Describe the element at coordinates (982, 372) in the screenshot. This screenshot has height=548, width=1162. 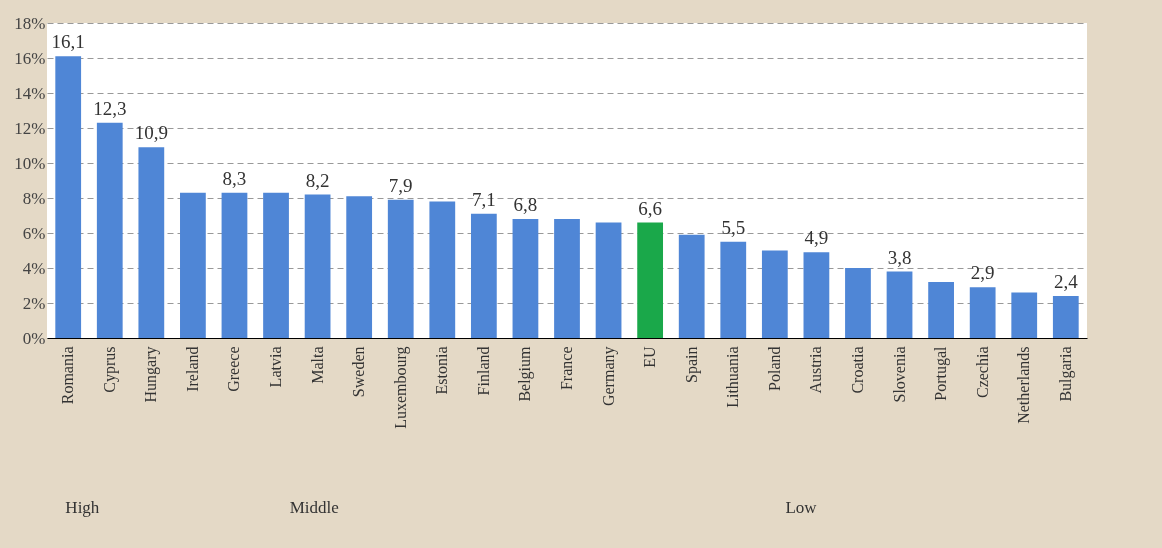
I see `x-tick-label: Czechia` at that location.